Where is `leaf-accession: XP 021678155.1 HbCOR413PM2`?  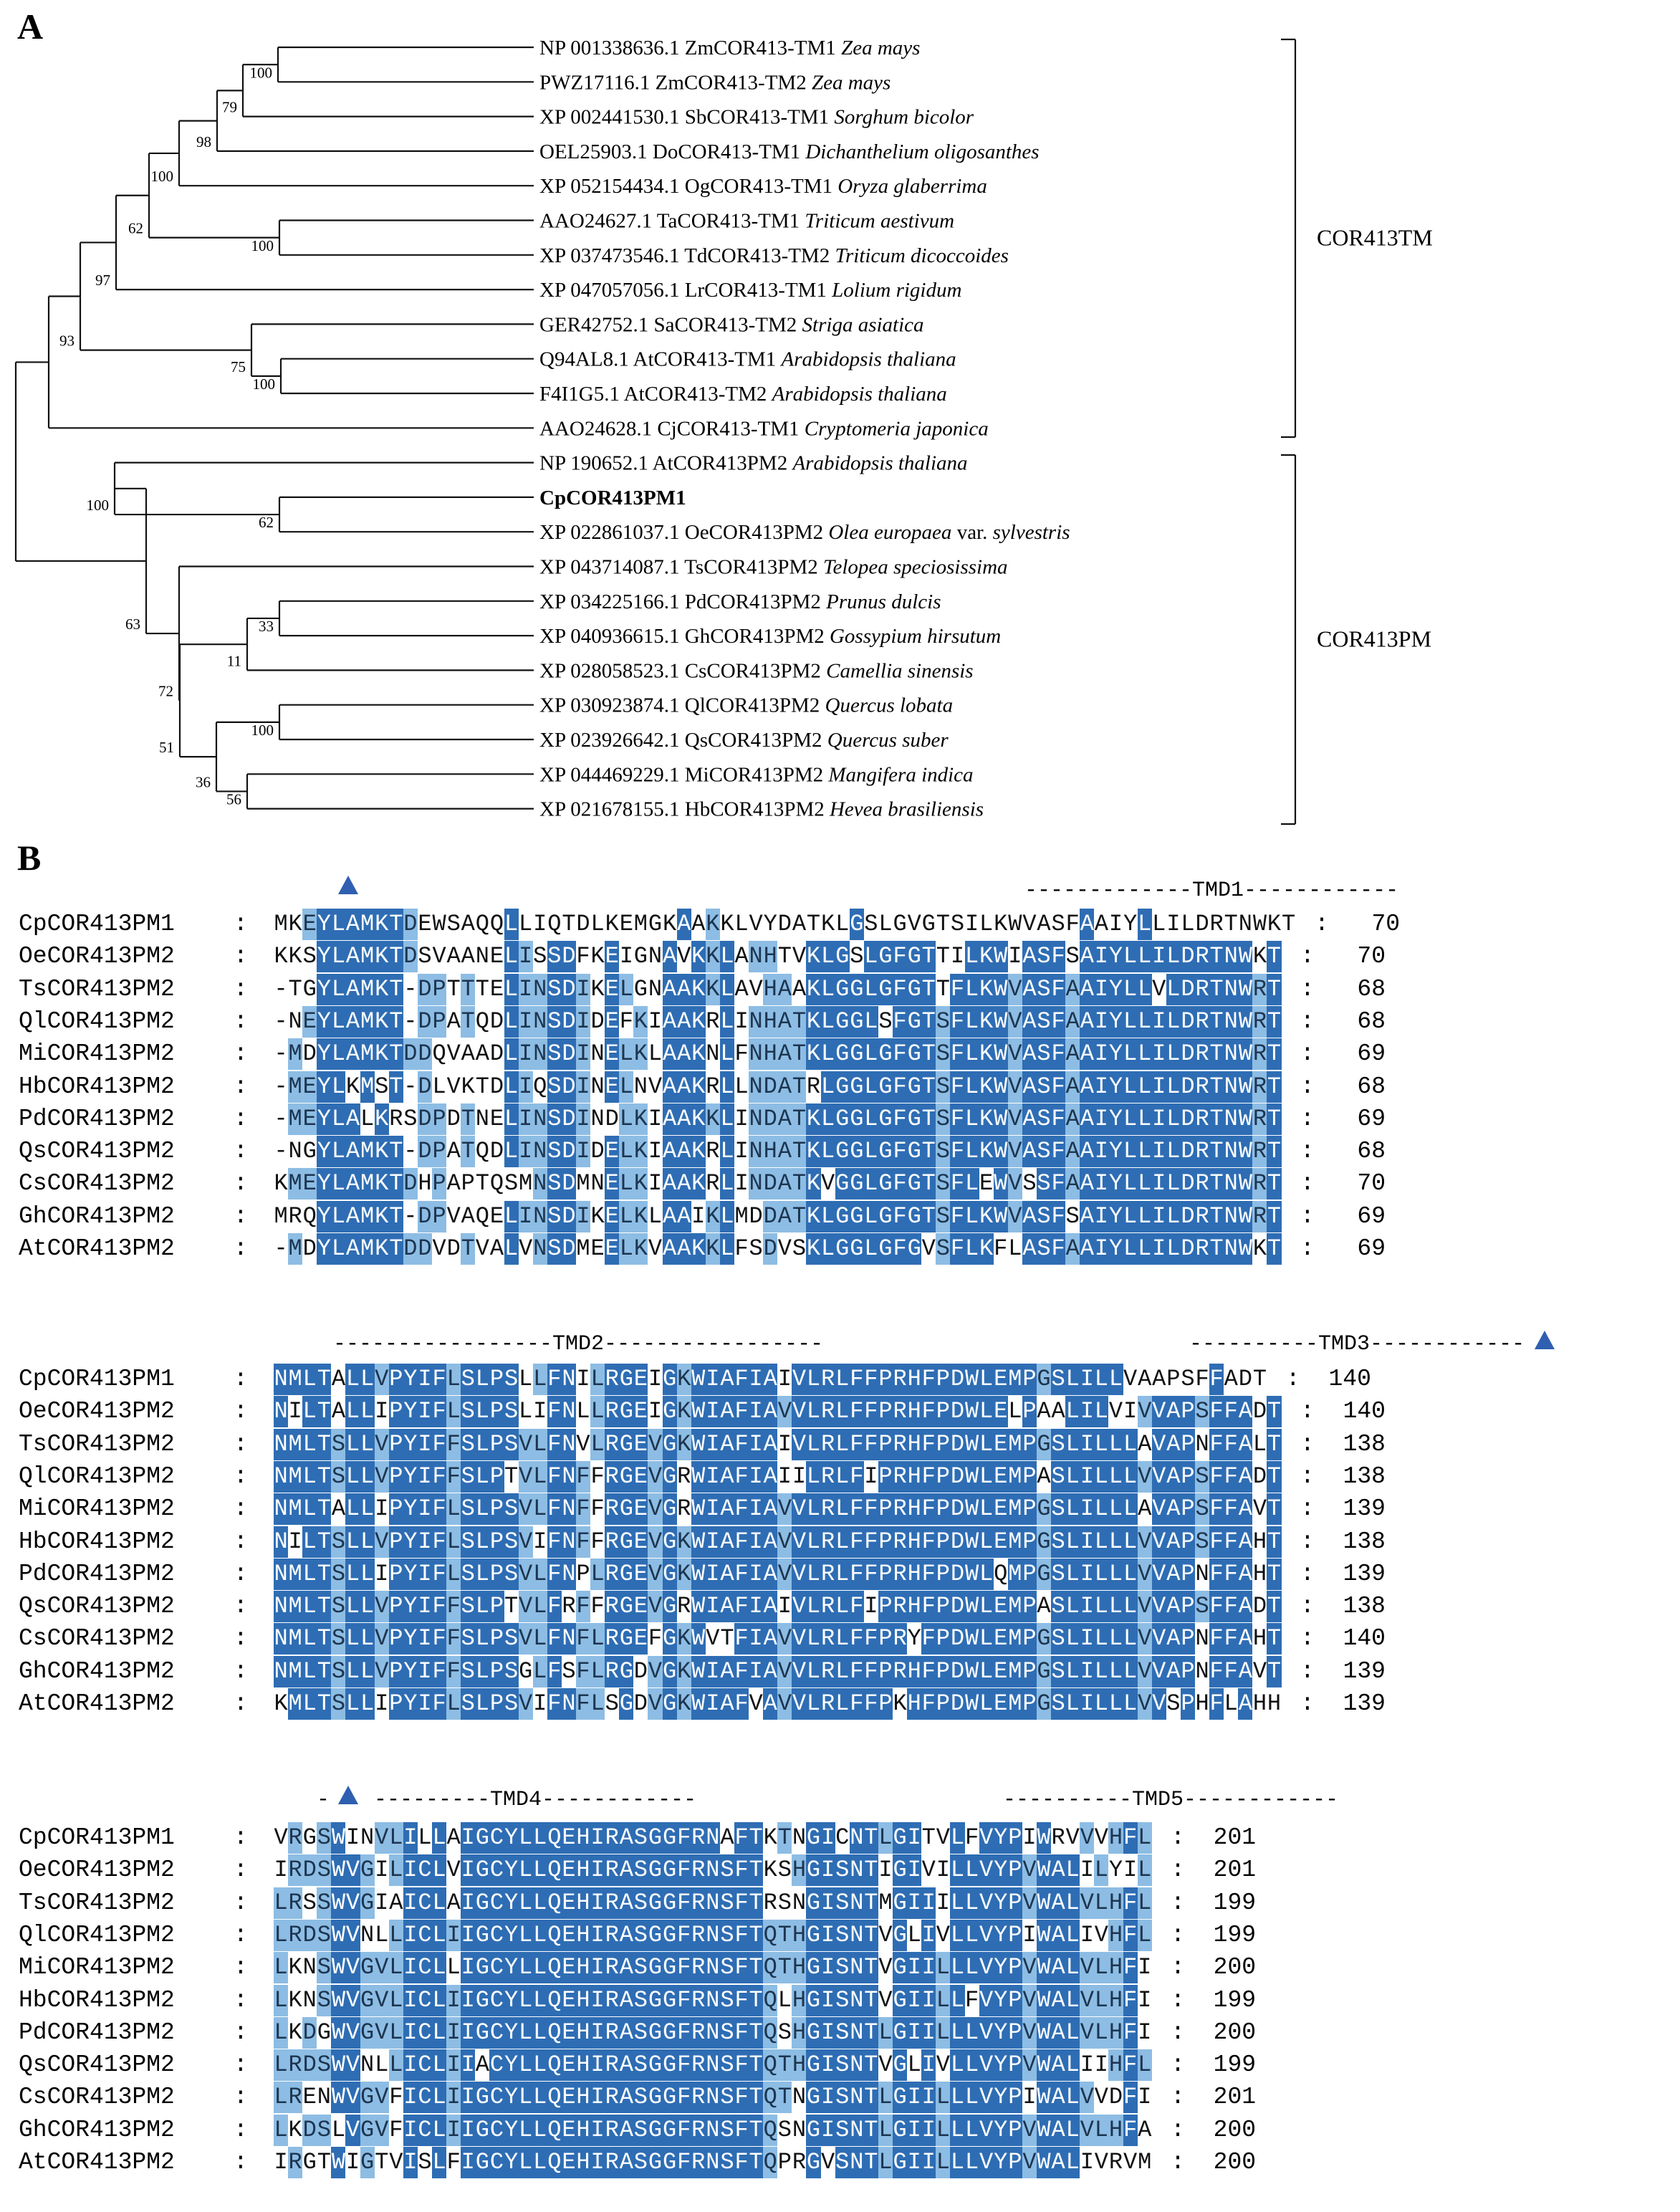
leaf-accession: XP 021678155.1 HbCOR413PM2 is located at coordinates (684, 810).